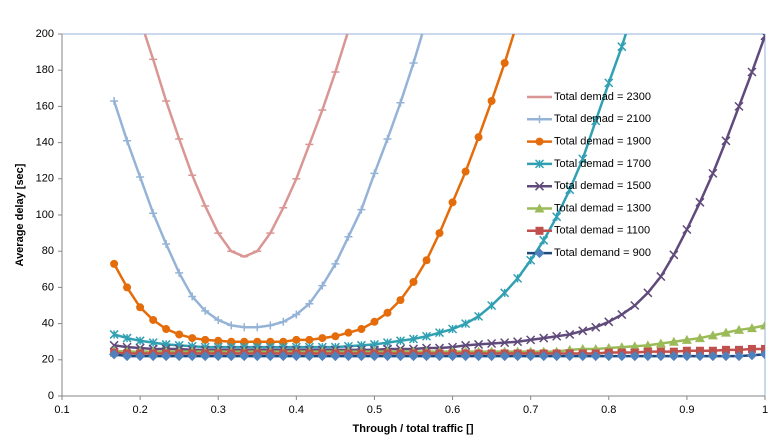 The height and width of the screenshot is (440, 779). I want to click on legend-label: Total demand = 900, so click(602, 253).